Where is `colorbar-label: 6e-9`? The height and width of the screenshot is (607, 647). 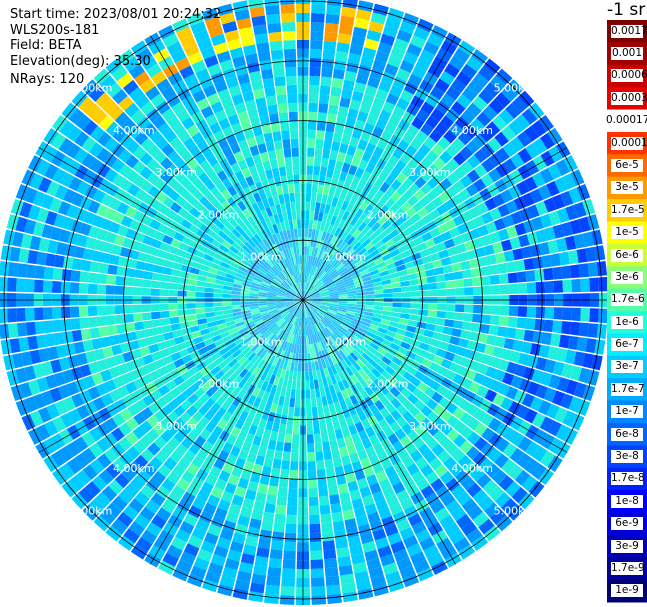
colorbar-label: 6e-9 is located at coordinates (627, 524).